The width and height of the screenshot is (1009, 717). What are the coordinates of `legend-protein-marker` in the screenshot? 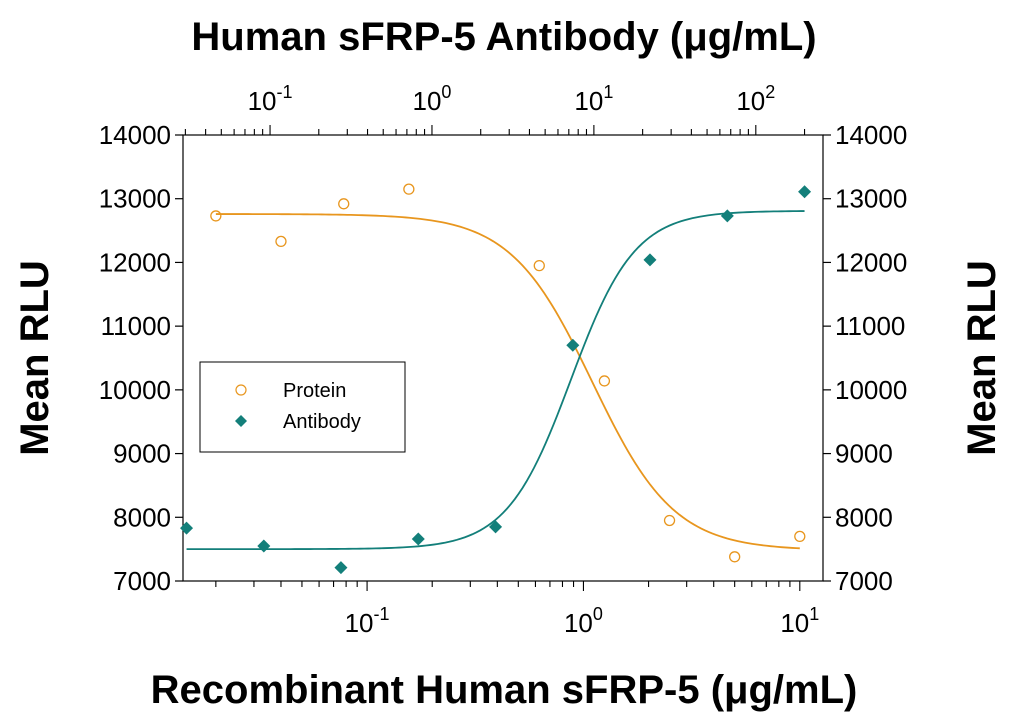 It's located at (241, 390).